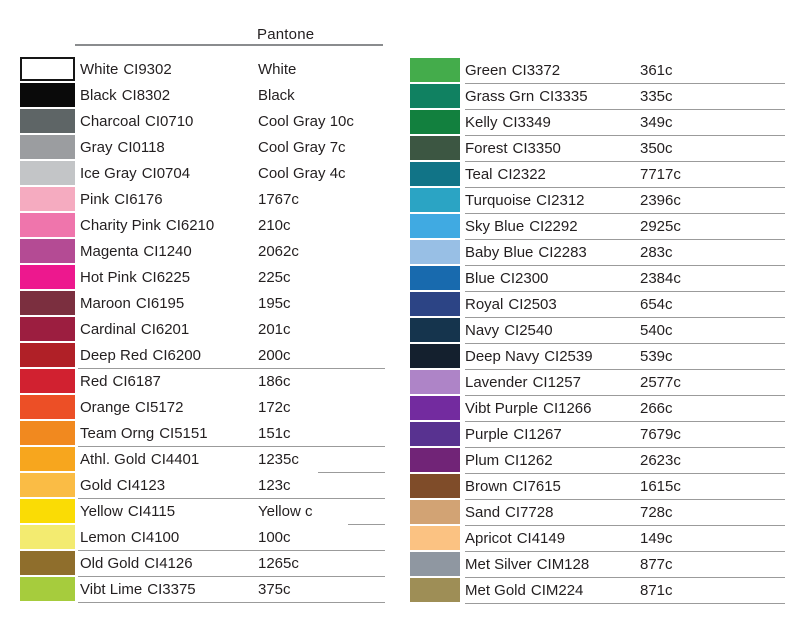  What do you see at coordinates (536, 486) in the screenshot?
I see `ink-code: CI7615` at bounding box center [536, 486].